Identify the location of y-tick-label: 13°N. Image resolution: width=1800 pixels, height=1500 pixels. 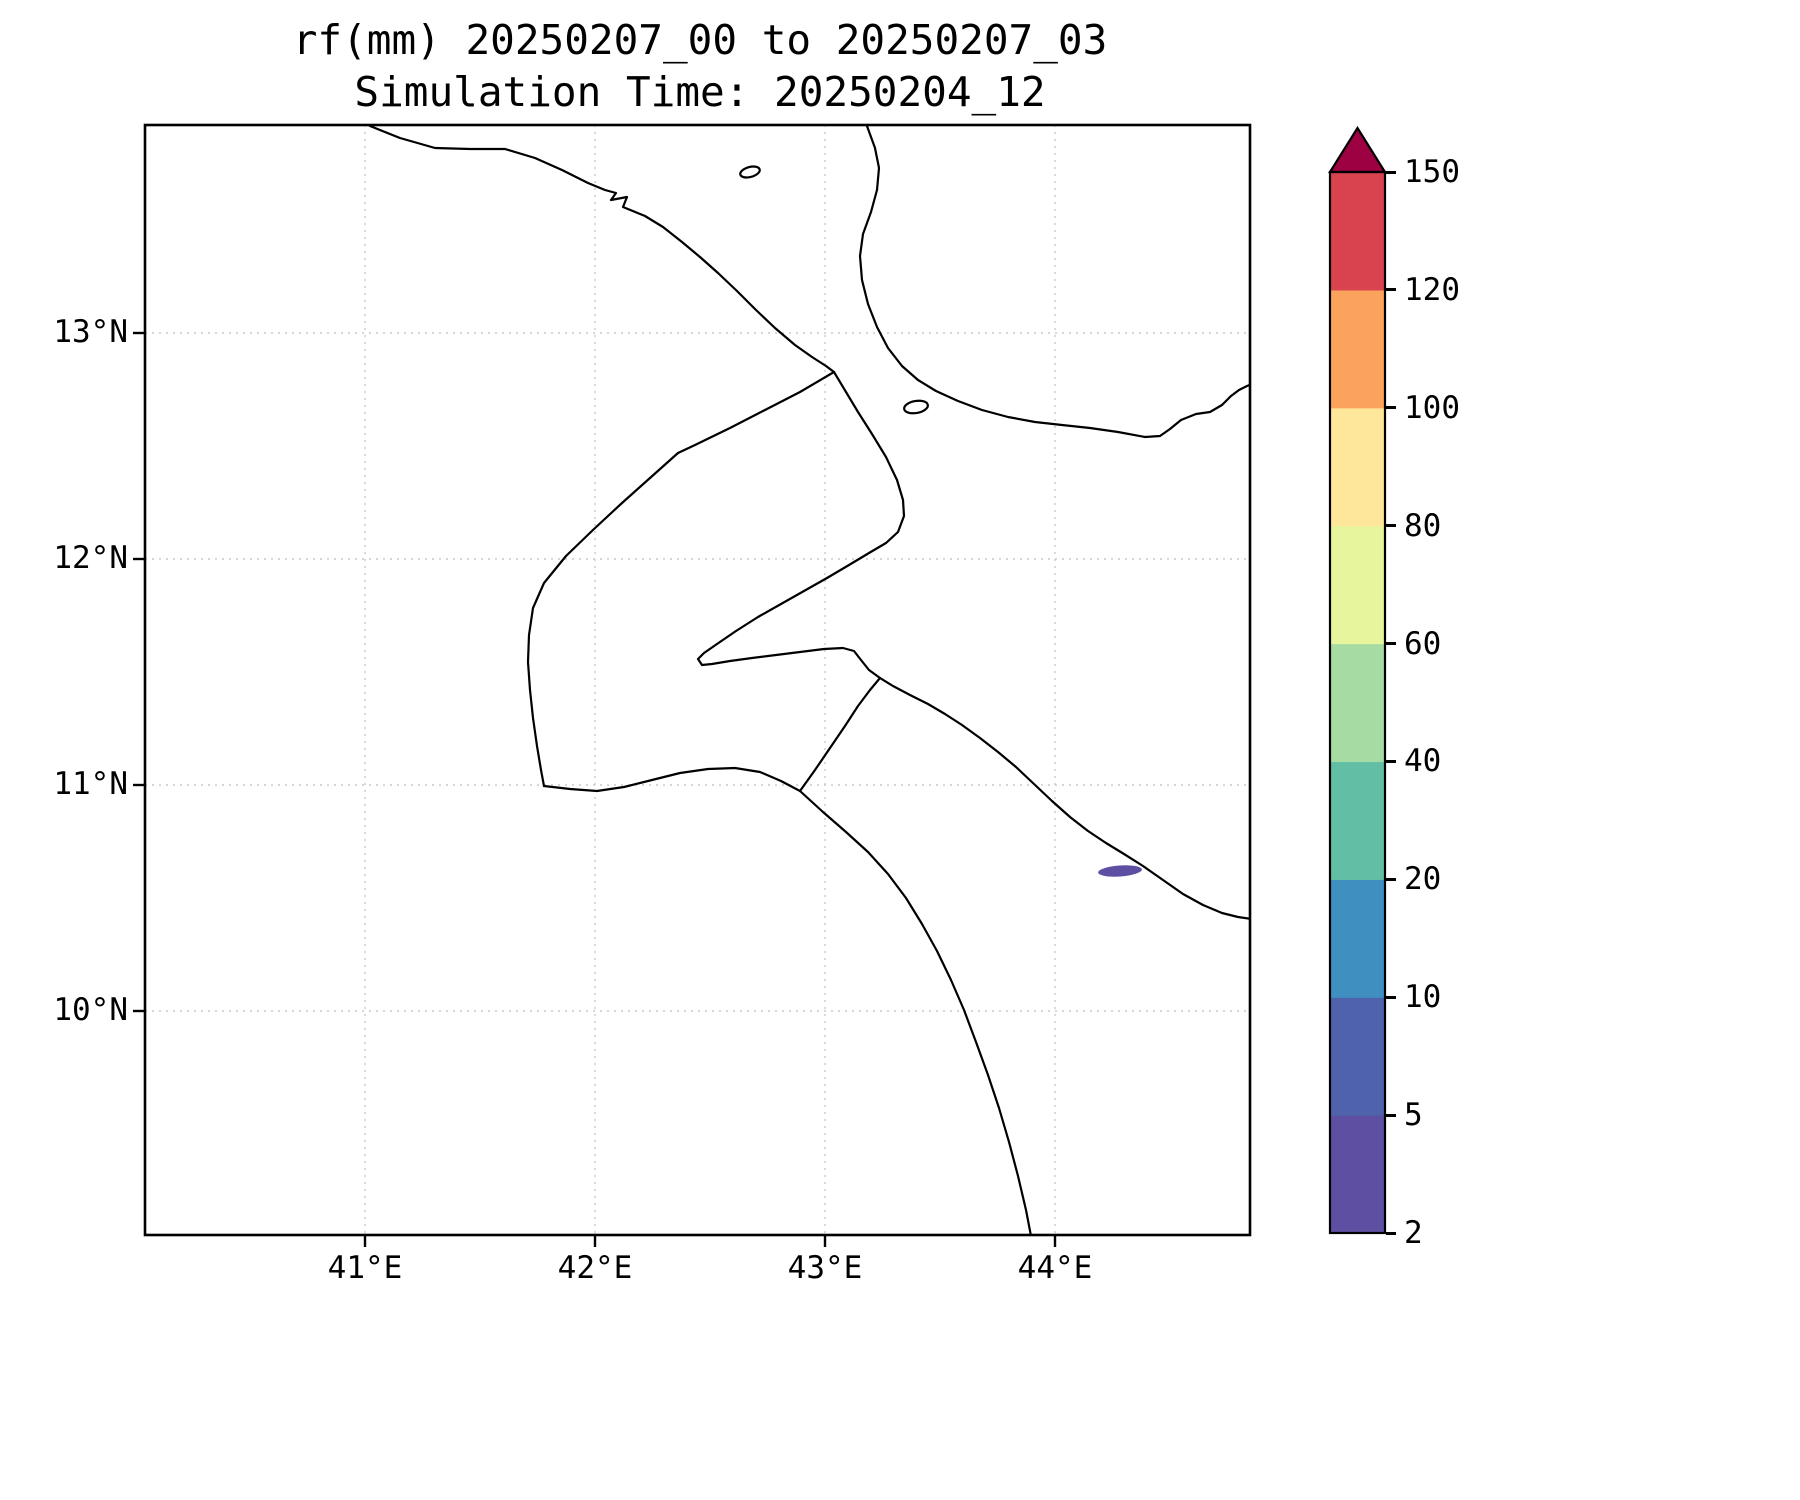
(90, 332).